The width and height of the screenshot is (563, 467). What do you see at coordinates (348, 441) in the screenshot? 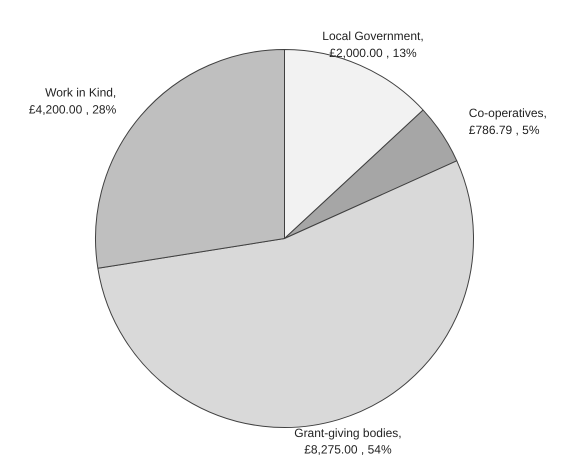
I see `slice-label: Grant-giving bodies, £8,275.00 , 54%` at bounding box center [348, 441].